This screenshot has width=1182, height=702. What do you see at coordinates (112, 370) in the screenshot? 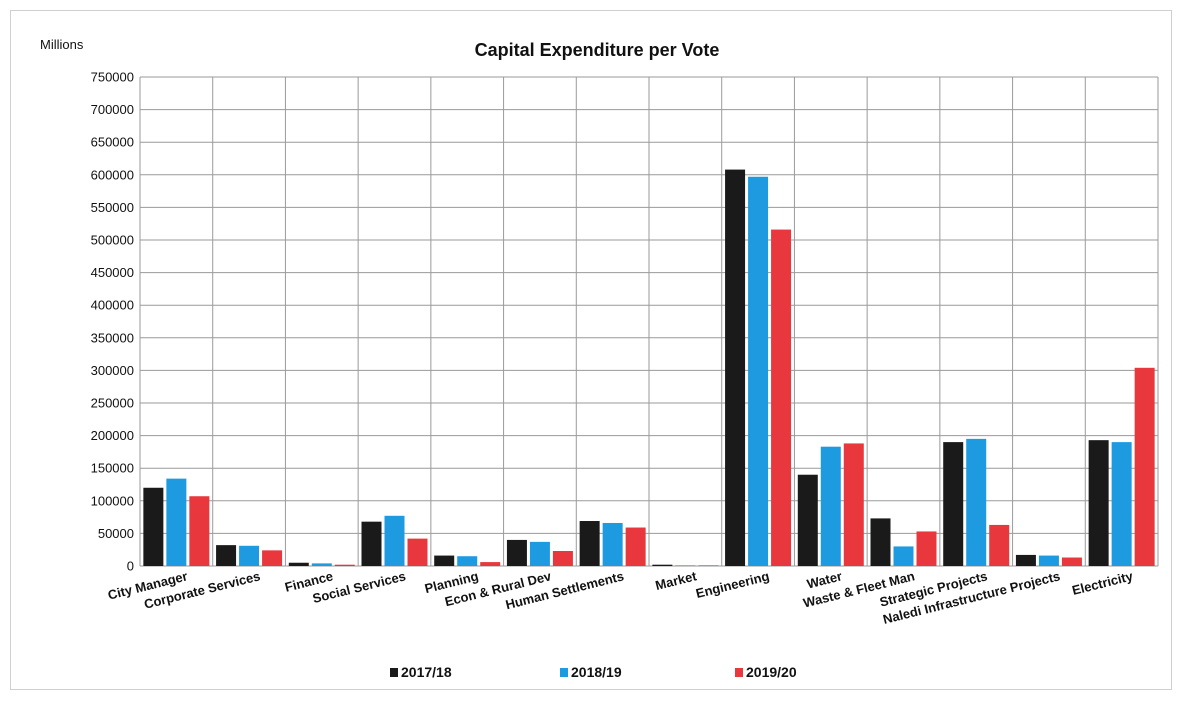
I see `y-tick-label: 300000` at bounding box center [112, 370].